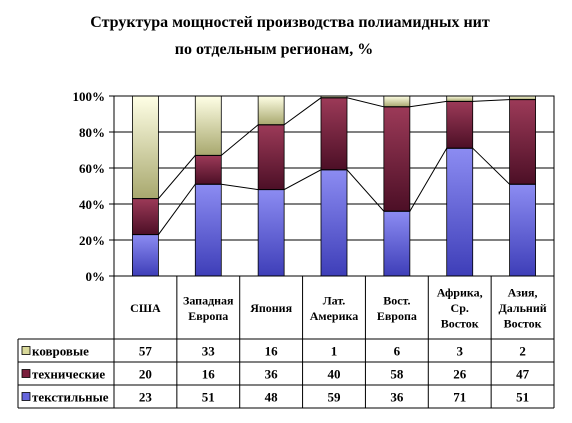  I want to click on data-cell: 59, so click(335, 397).